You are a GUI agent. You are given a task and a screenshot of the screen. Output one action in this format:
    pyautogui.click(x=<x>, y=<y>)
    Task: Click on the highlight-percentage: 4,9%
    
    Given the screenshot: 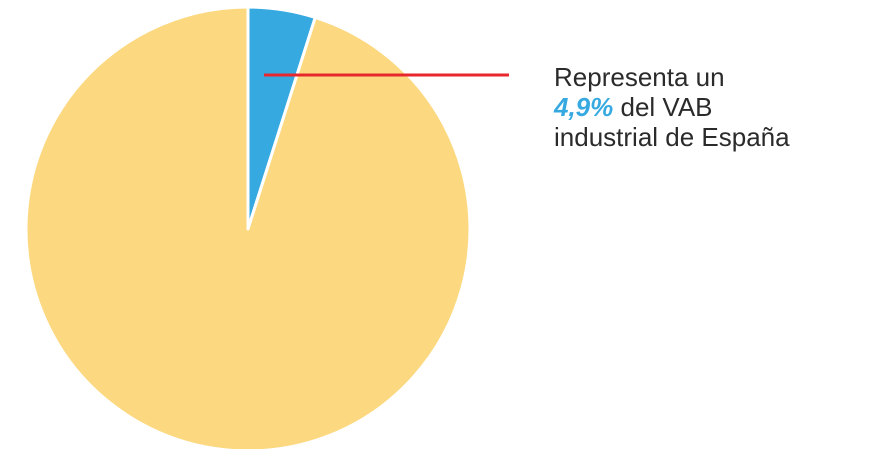 What is the action you would take?
    pyautogui.click(x=584, y=107)
    